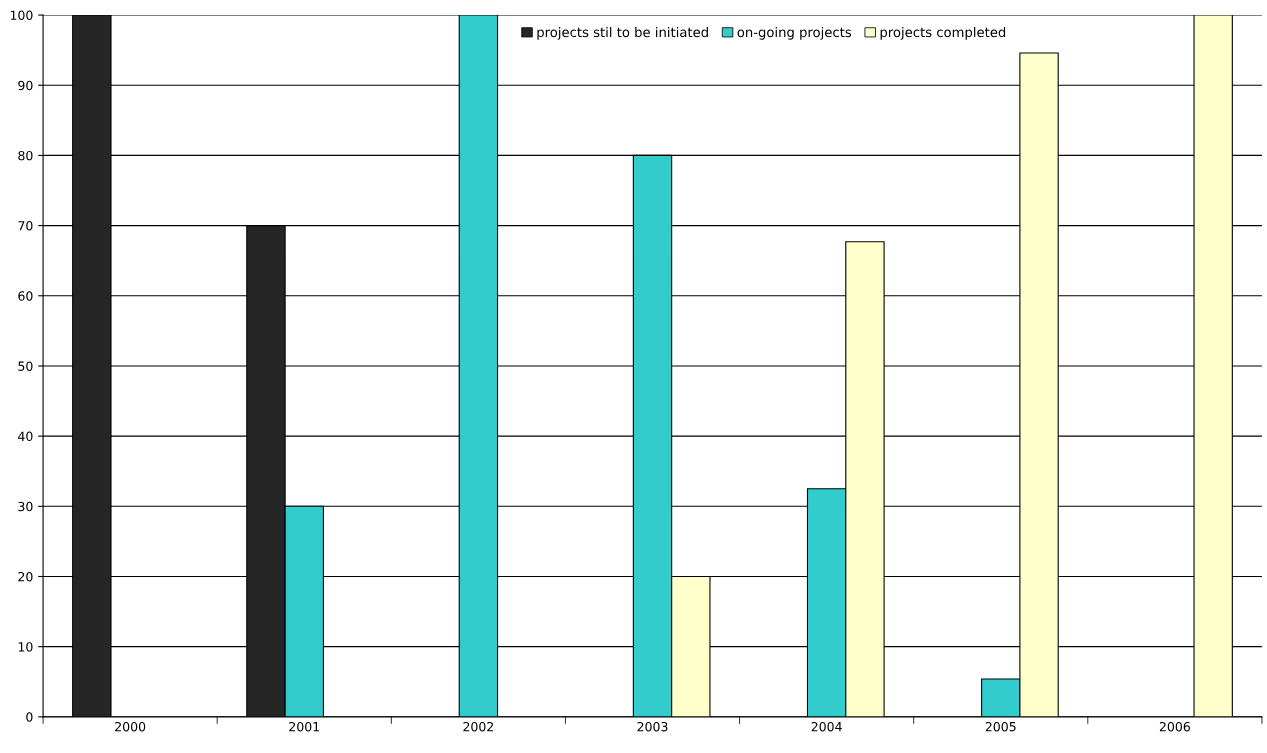 The width and height of the screenshot is (1267, 753). I want to click on y-tick-label: 50, so click(25, 366).